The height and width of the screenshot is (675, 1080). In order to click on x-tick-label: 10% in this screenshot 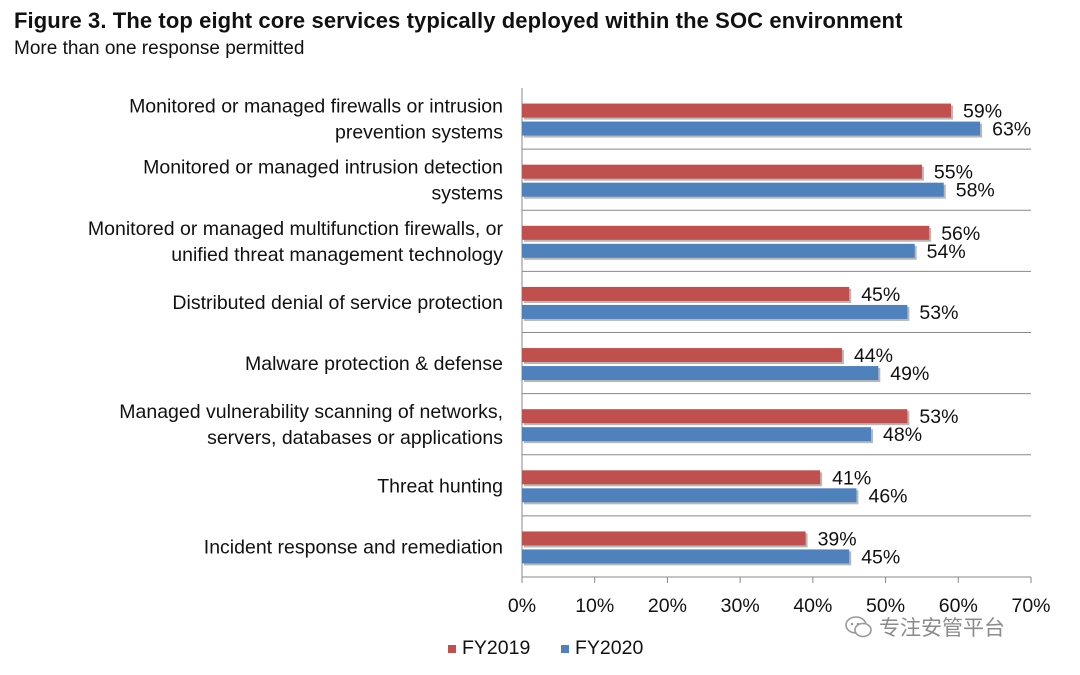, I will do `click(594, 606)`.